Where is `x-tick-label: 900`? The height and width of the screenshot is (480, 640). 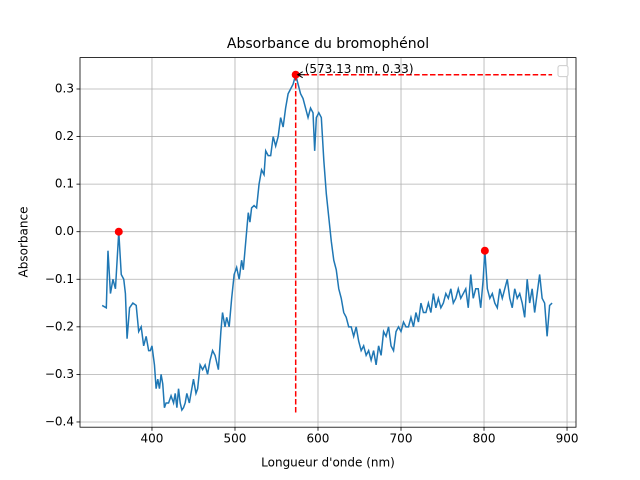
x-tick-label: 900 is located at coordinates (567, 439).